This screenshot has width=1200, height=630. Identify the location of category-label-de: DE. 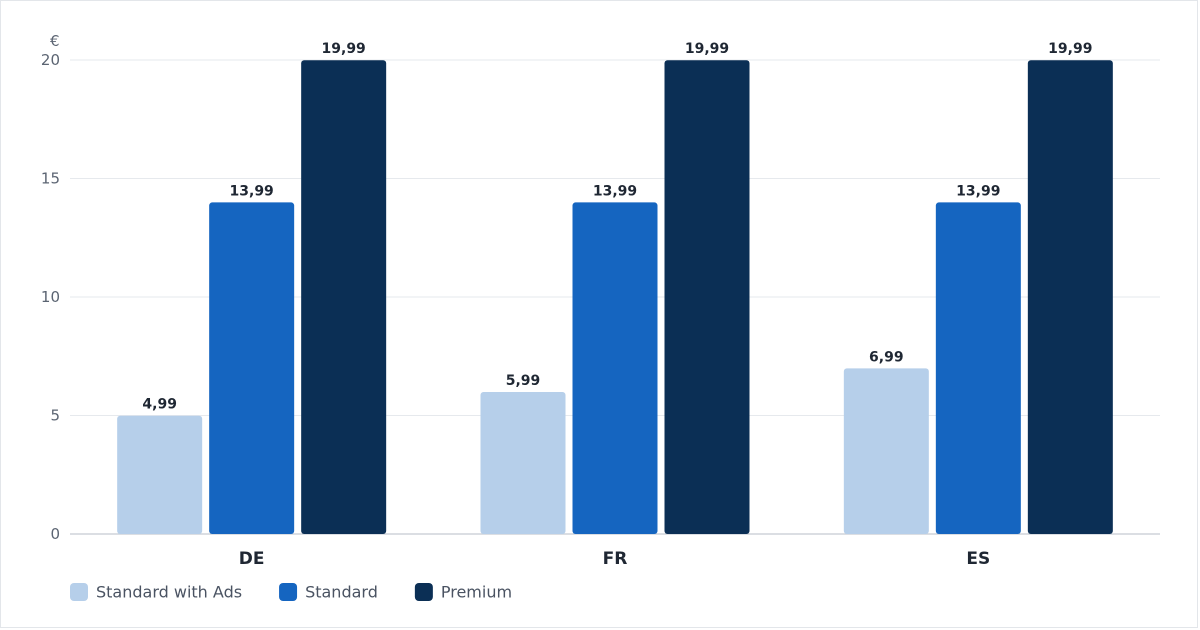
(252, 559).